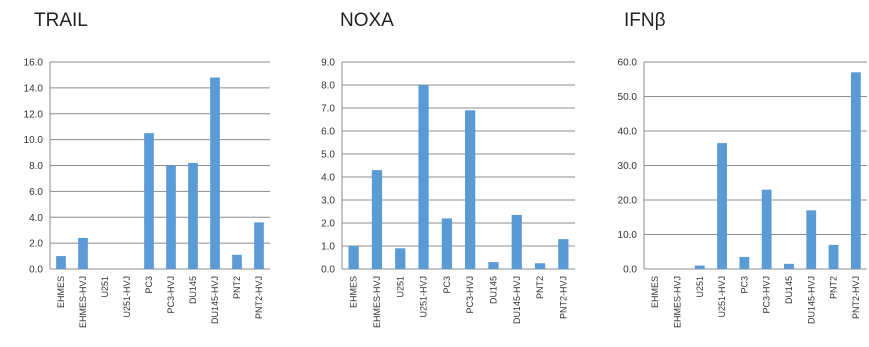 The image size is (869, 347). I want to click on noxa-chart-title: NOXA, so click(367, 20).